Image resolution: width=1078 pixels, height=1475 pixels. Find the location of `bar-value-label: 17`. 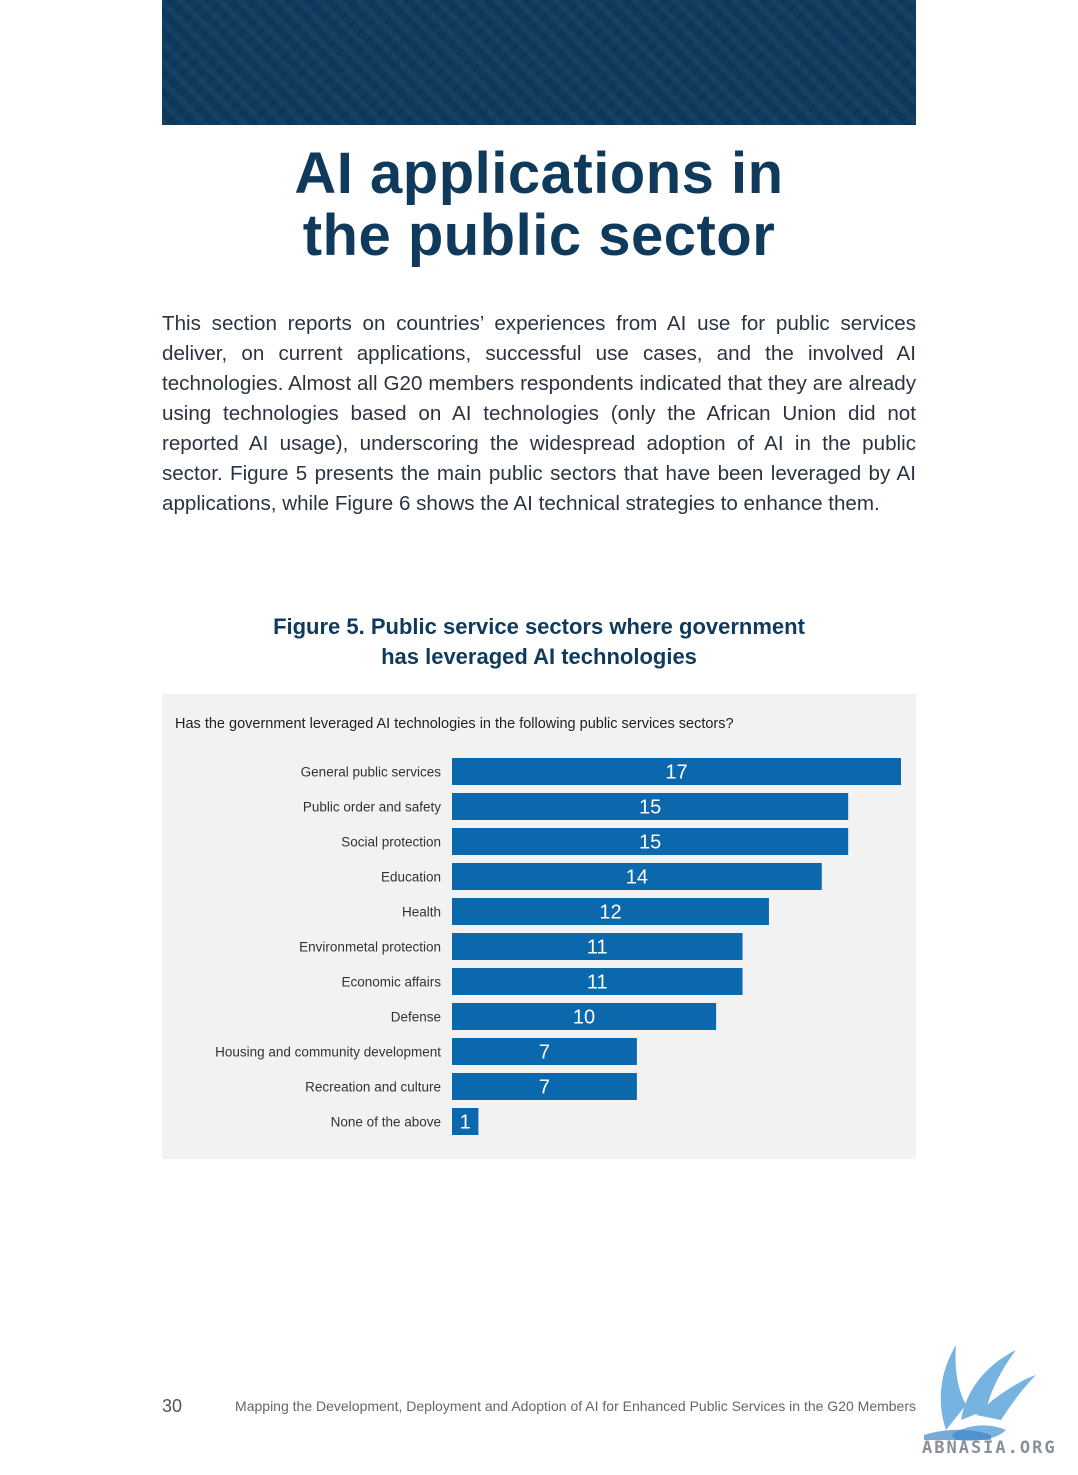

bar-value-label: 17 is located at coordinates (676, 773).